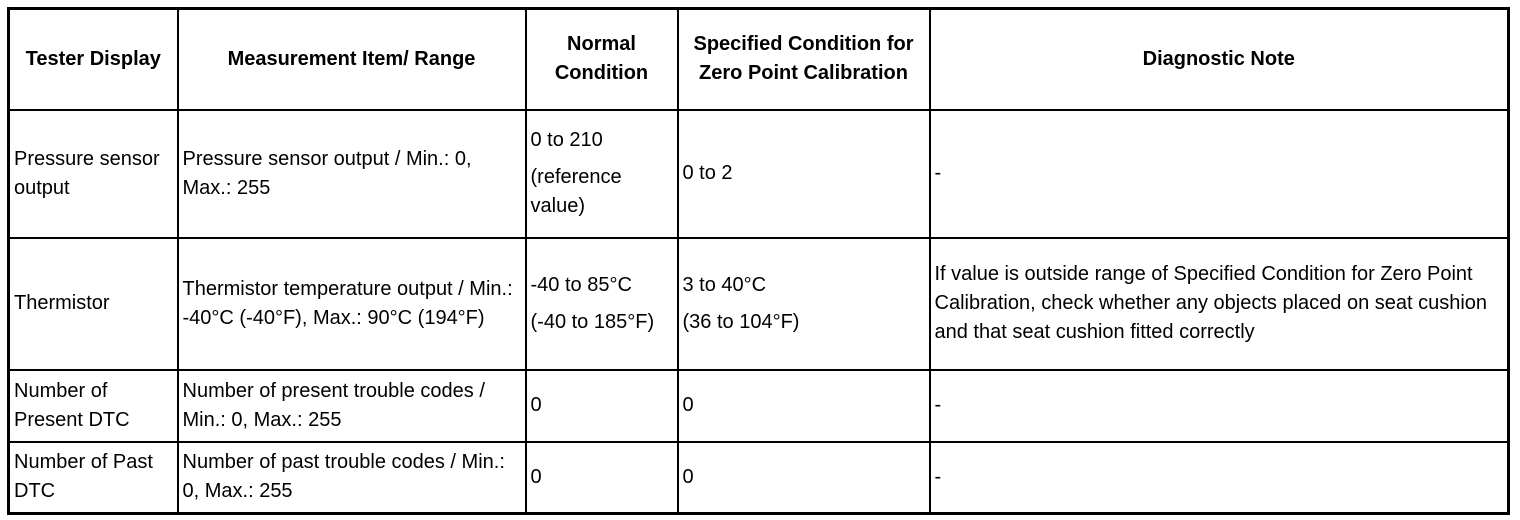  Describe the element at coordinates (601, 303) in the screenshot. I see `table-cell: -40 to 85°C (-40 to 185°F)` at that location.